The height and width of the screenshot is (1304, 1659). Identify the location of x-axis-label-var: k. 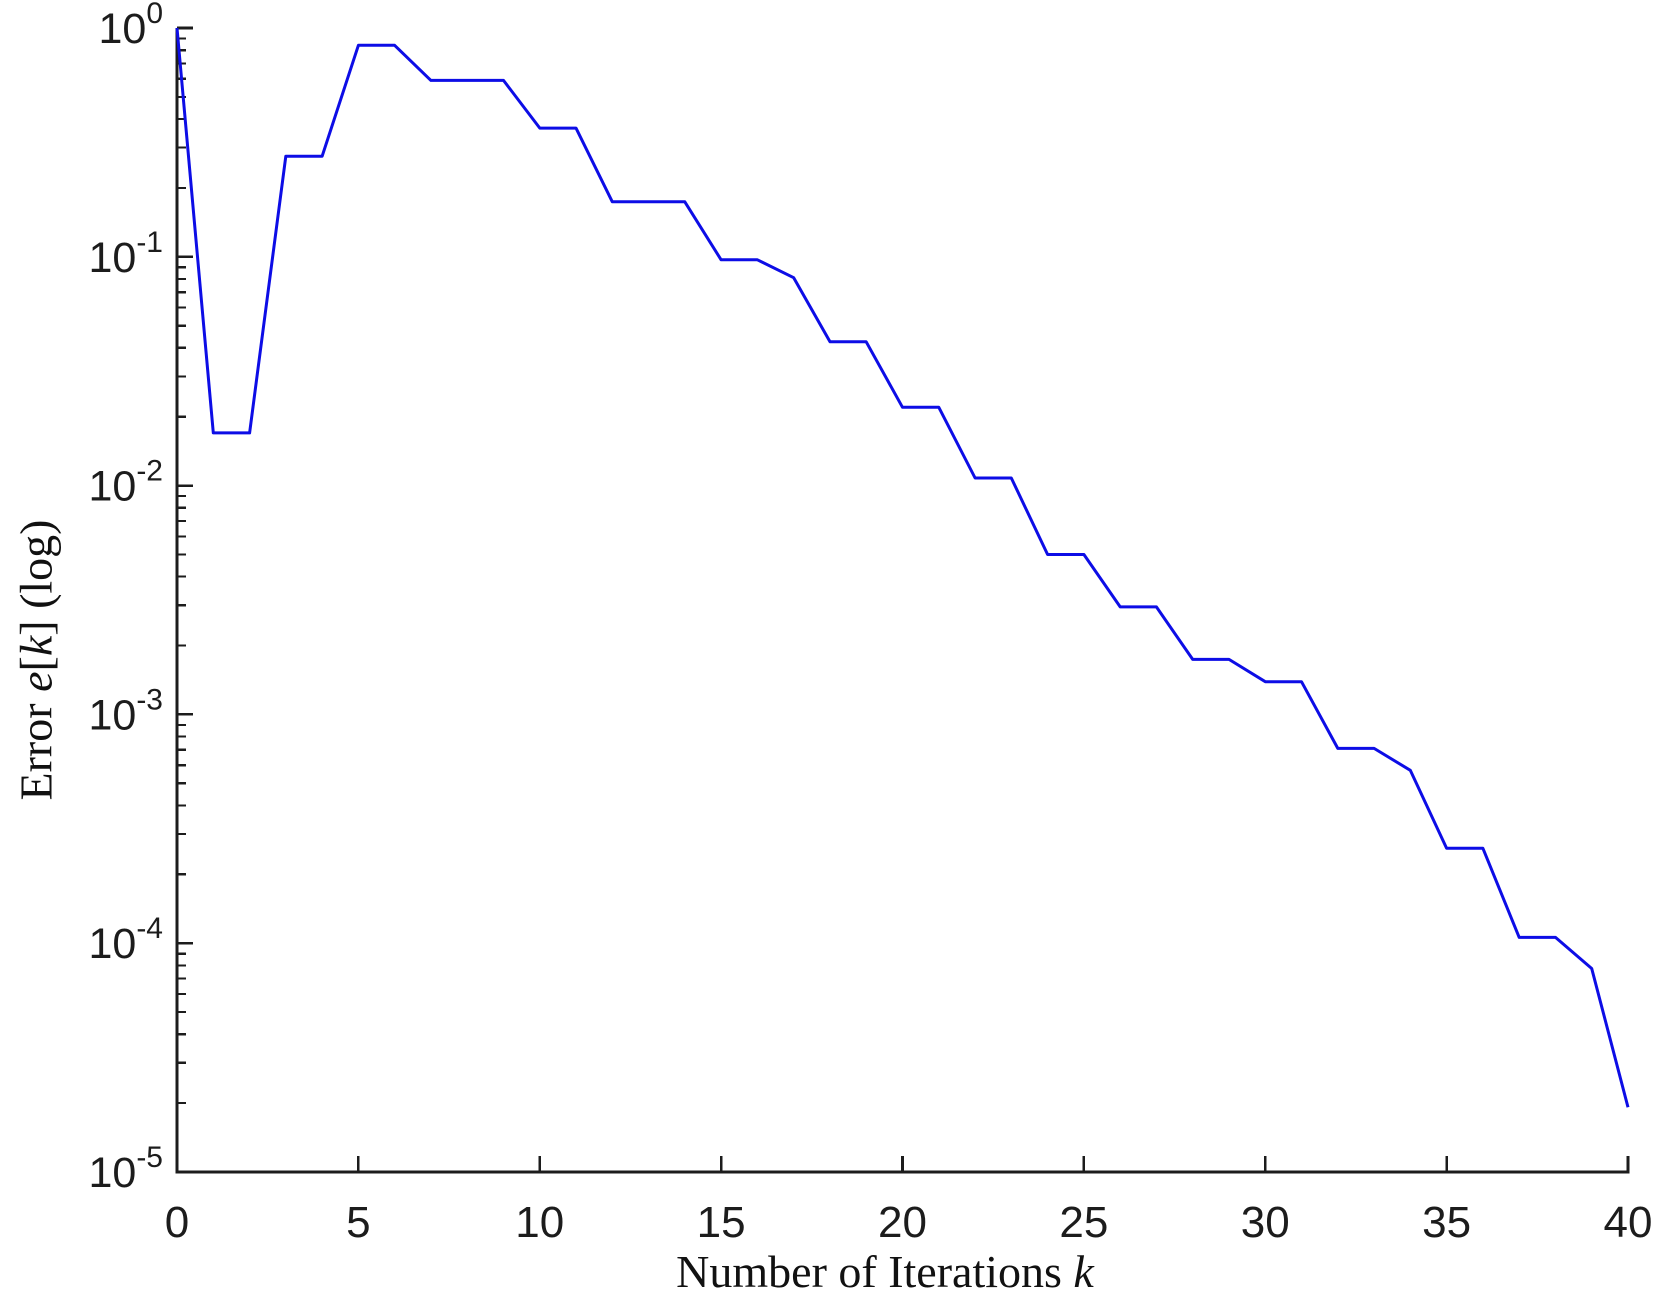
(1083, 1271).